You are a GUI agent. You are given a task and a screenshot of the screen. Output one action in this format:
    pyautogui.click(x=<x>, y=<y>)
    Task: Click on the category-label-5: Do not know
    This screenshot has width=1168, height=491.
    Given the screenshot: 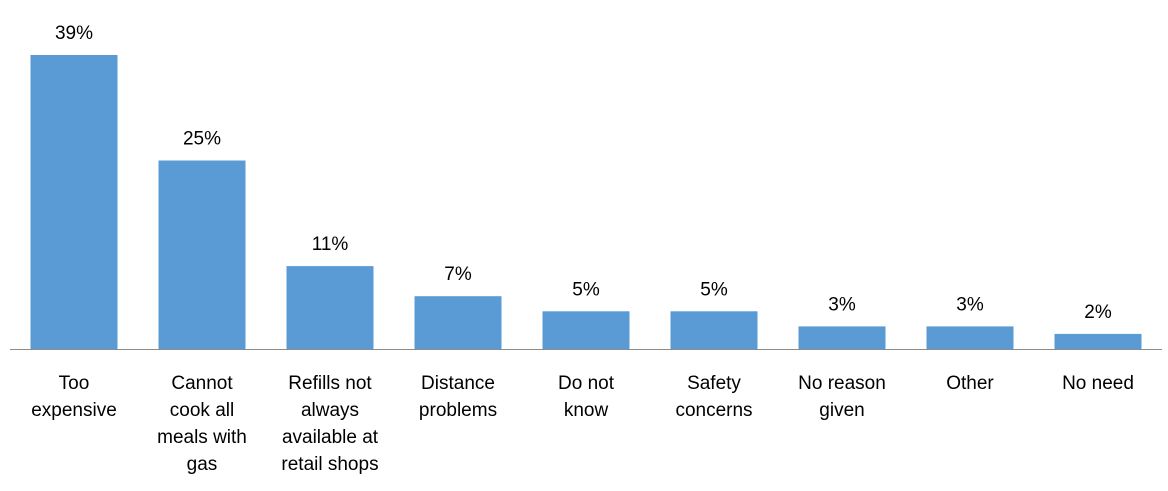 What is the action you would take?
    pyautogui.click(x=586, y=397)
    